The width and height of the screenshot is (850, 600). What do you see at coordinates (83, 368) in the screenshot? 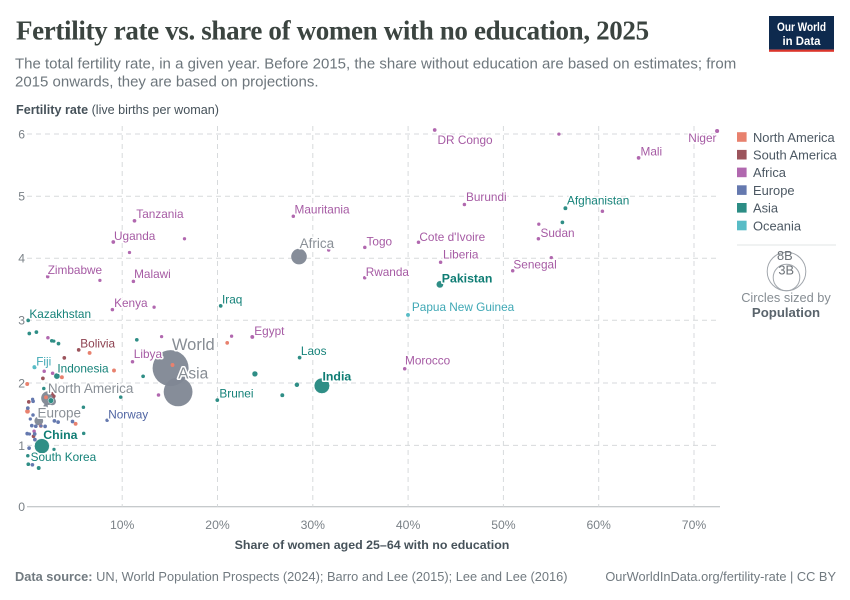
I see `svg-text: Indonesia` at bounding box center [83, 368].